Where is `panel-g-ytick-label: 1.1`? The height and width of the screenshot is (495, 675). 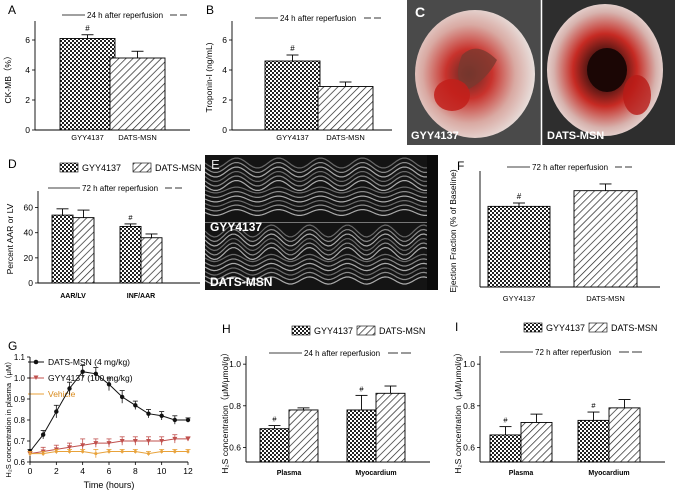 panel-g-ytick-label: 1.1 is located at coordinates (20, 357).